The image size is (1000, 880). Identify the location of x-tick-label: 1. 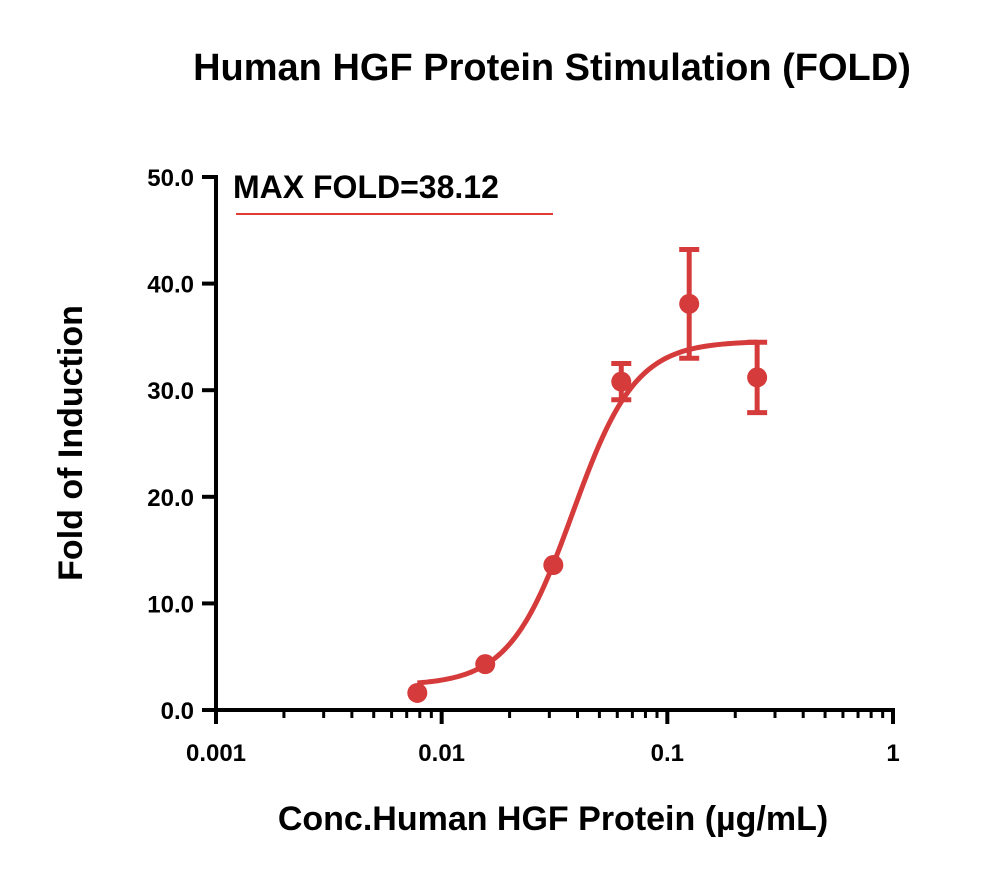
(892, 753).